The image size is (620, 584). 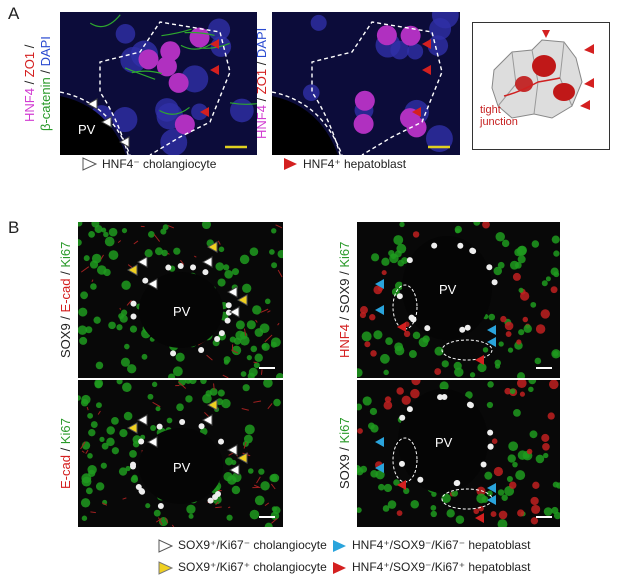 What do you see at coordinates (344, 254) in the screenshot?
I see `stain-name: Ki67` at bounding box center [344, 254].